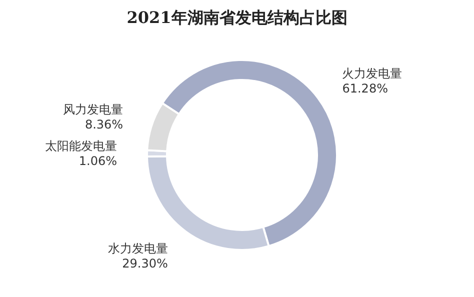  Describe the element at coordinates (138, 249) in the screenshot. I see `slice-label: 水力发电量` at that location.